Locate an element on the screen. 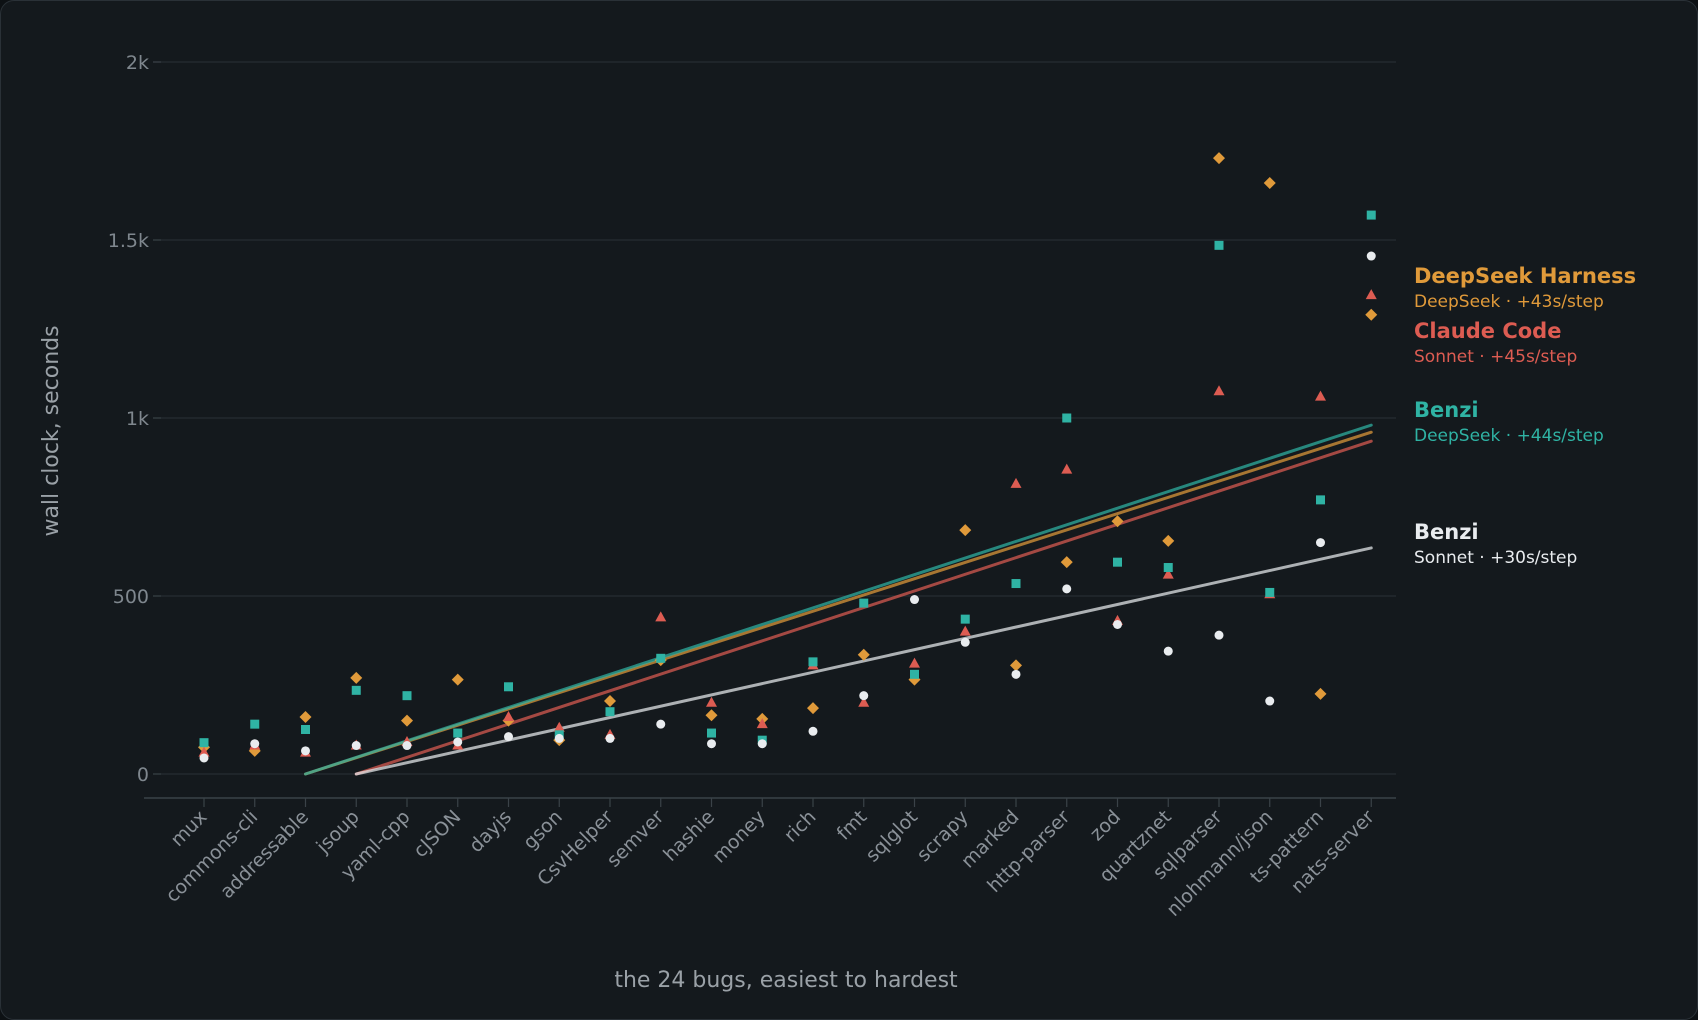 This screenshot has height=1020, width=1698. x-tick-label: zod is located at coordinates (1105, 825).